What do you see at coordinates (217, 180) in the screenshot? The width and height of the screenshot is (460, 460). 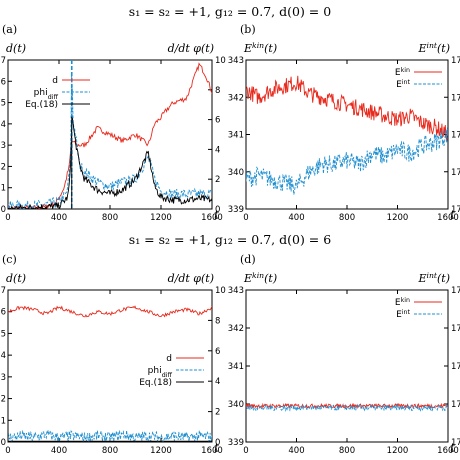 I see `y-tick-label-right: 2` at bounding box center [217, 180].